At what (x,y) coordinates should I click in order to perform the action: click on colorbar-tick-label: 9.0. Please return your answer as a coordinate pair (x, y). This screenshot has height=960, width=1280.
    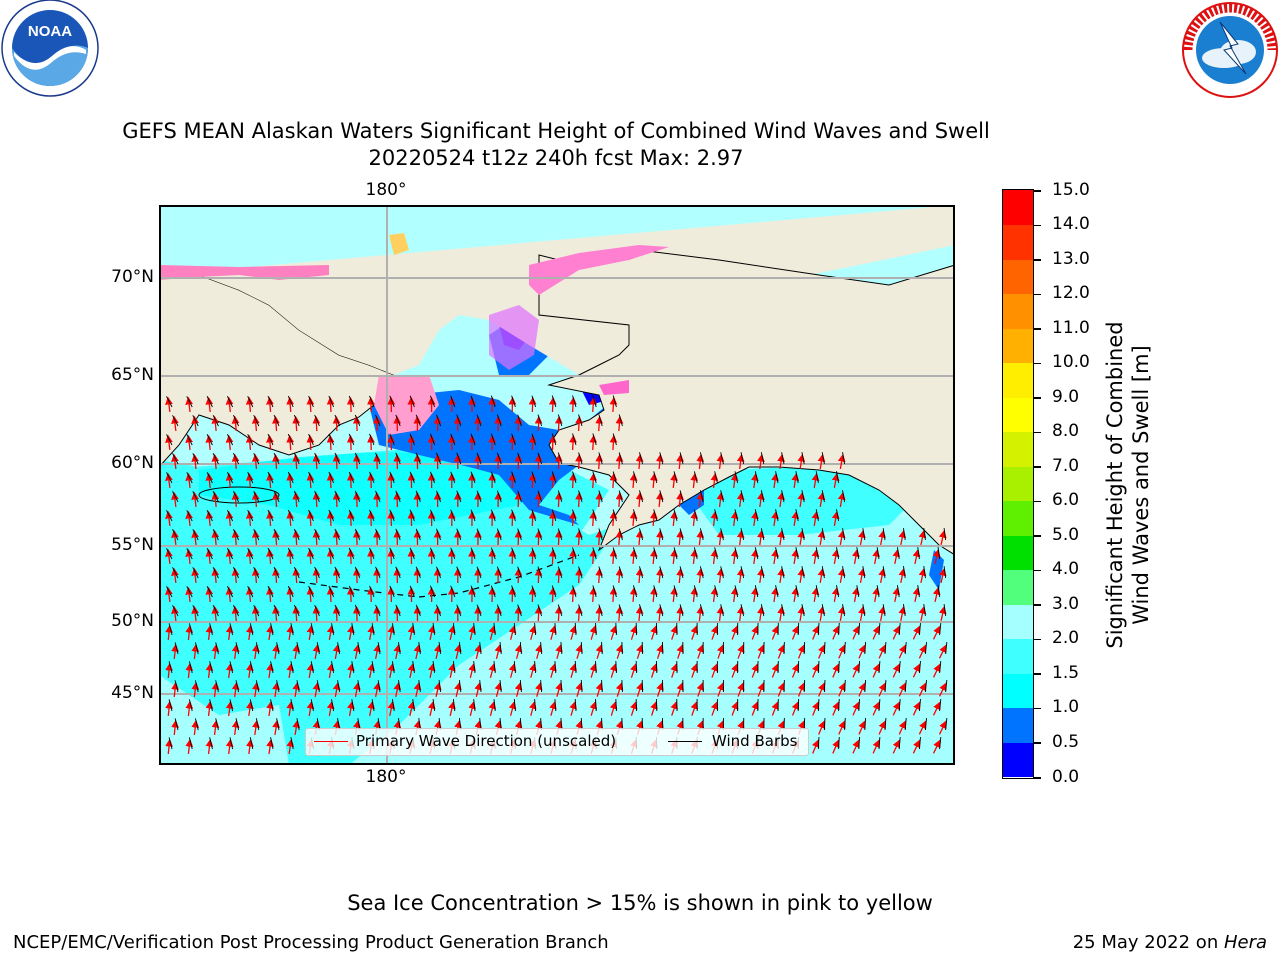
    Looking at the image, I should click on (1066, 396).